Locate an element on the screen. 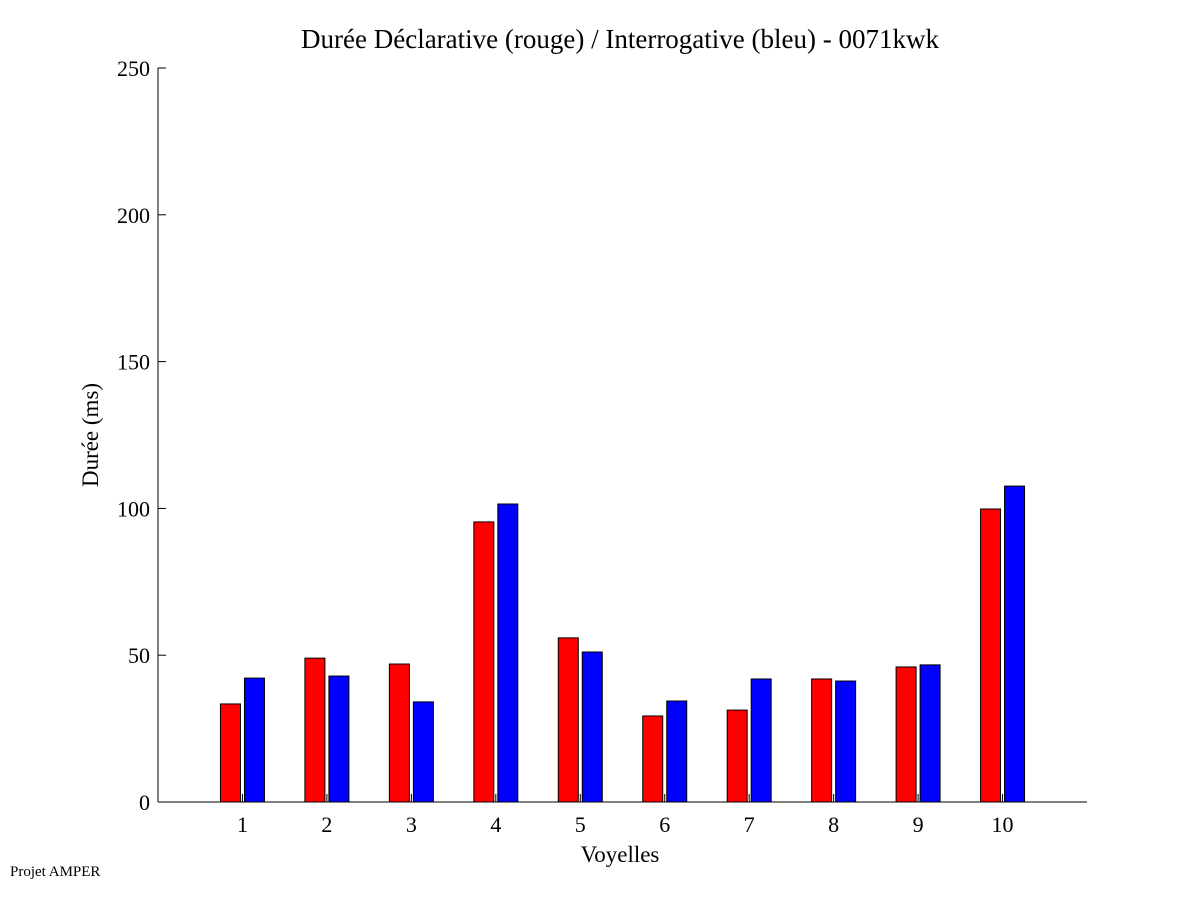 This screenshot has width=1201, height=901. y-tick-label: 100 is located at coordinates (133, 508).